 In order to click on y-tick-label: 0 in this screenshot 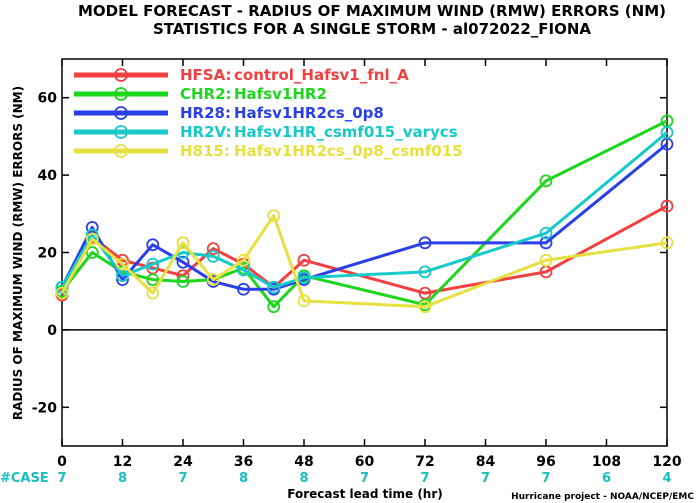, I will do `click(52, 331)`.